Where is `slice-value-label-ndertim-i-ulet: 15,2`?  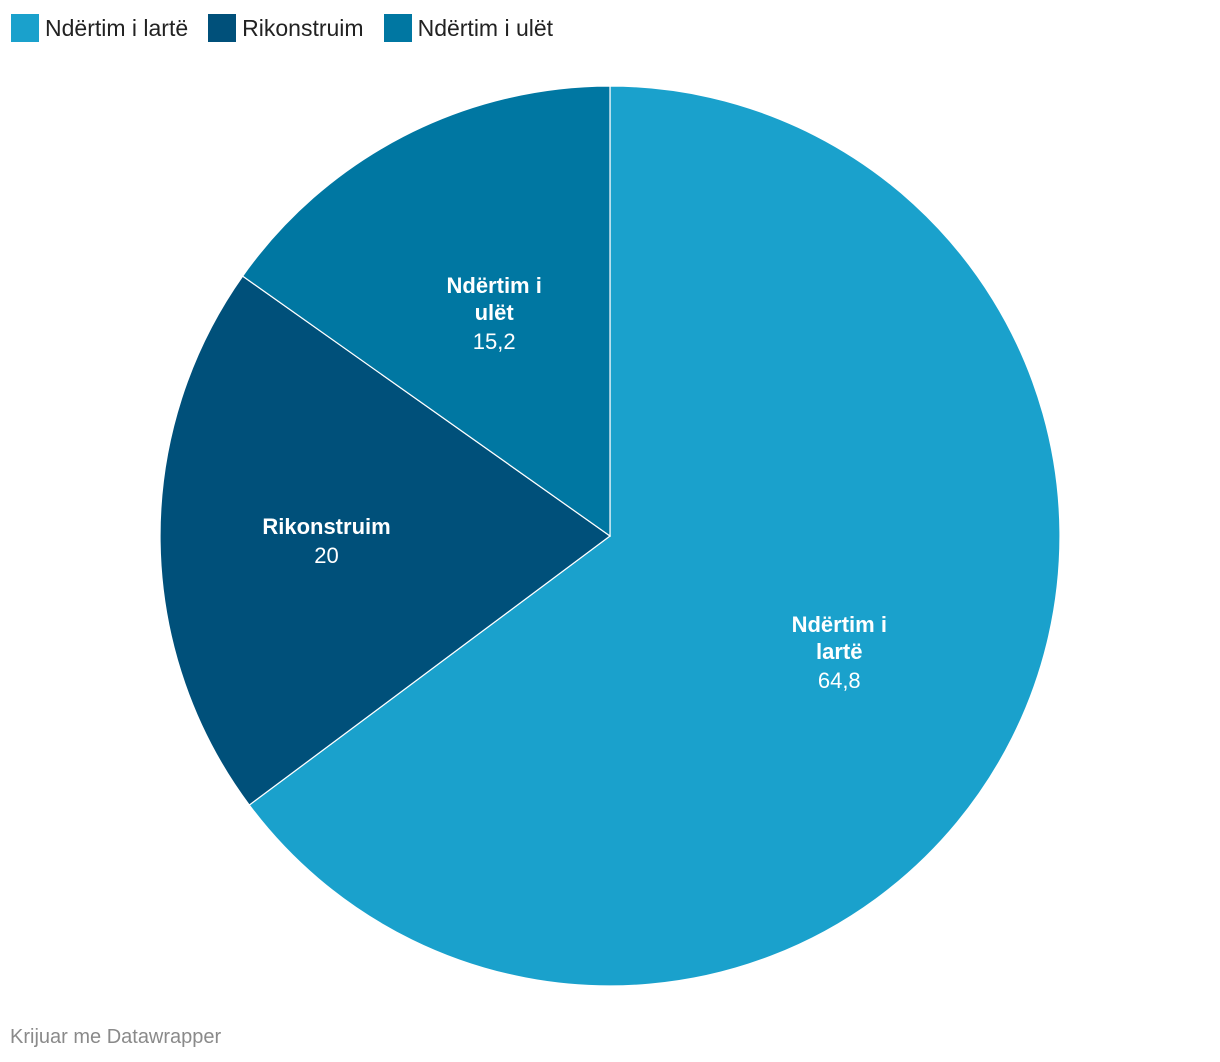
slice-value-label-ndertim-i-ulet: 15,2 is located at coordinates (494, 341).